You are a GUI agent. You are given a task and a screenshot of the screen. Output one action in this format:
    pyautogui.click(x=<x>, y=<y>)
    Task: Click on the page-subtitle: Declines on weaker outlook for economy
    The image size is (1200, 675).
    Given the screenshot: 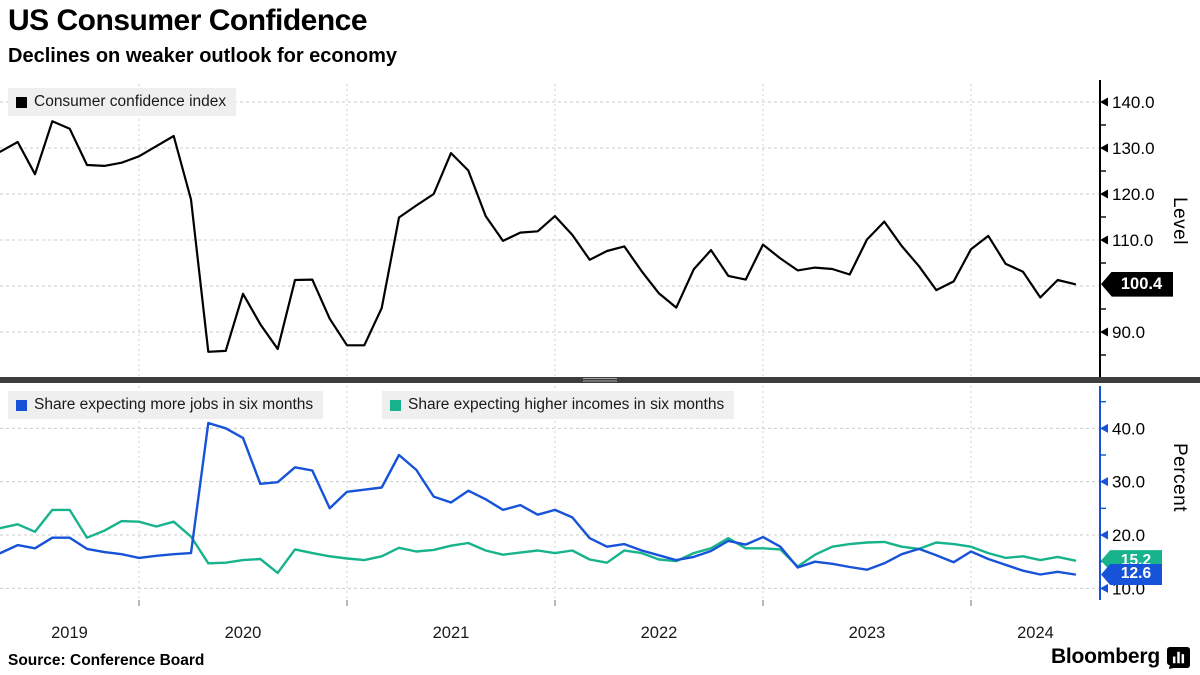 What is the action you would take?
    pyautogui.click(x=202, y=56)
    